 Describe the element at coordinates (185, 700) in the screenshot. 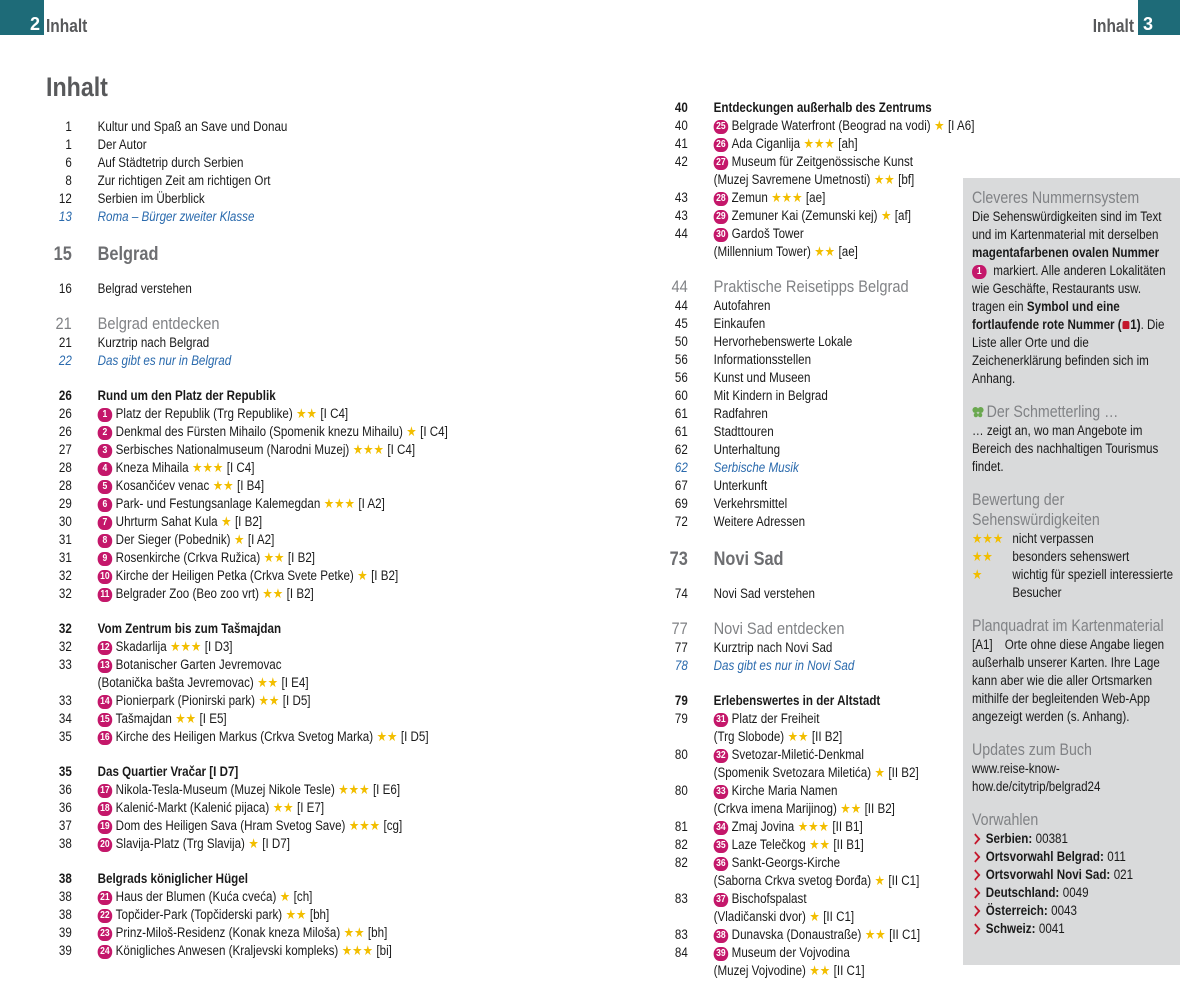

I see `sight-name: Pionierpark (Pionirski park)` at that location.